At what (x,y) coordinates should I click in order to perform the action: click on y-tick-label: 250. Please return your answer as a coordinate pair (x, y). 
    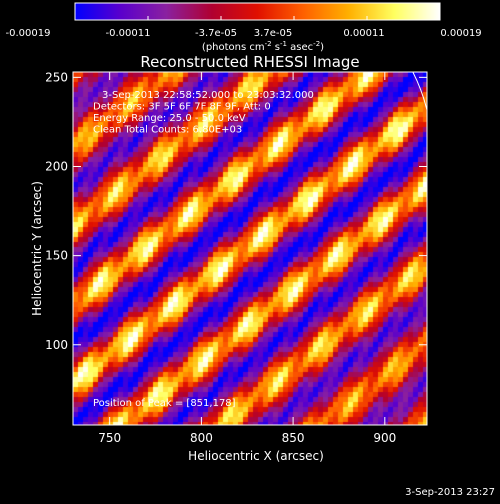
    Looking at the image, I should click on (56, 77).